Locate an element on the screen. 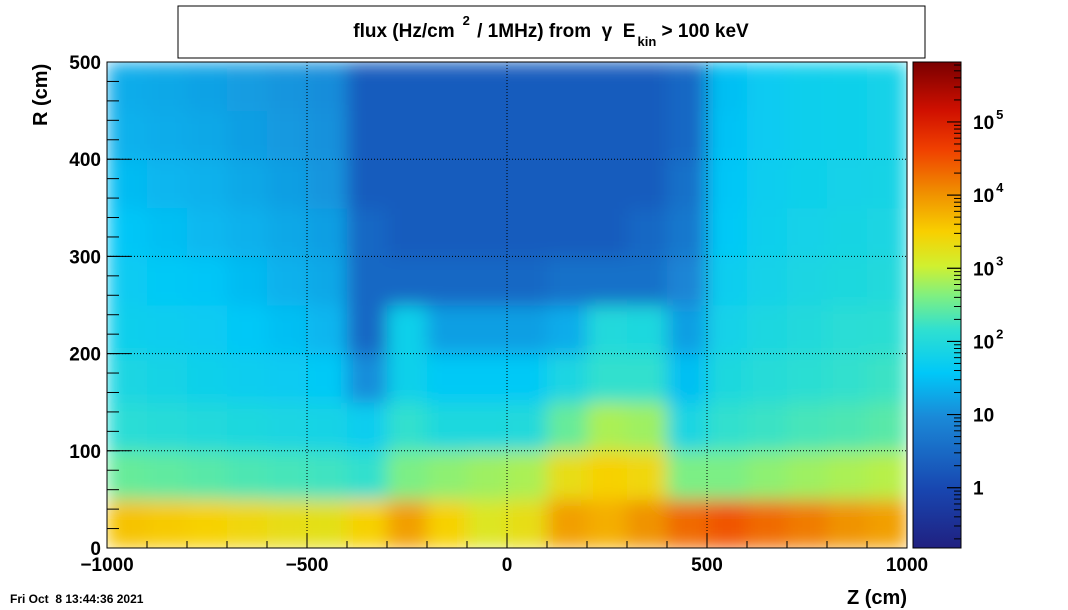 Image resolution: width=1068 pixels, height=610 pixels. z-tick-label: 10 3 is located at coordinates (988, 266).